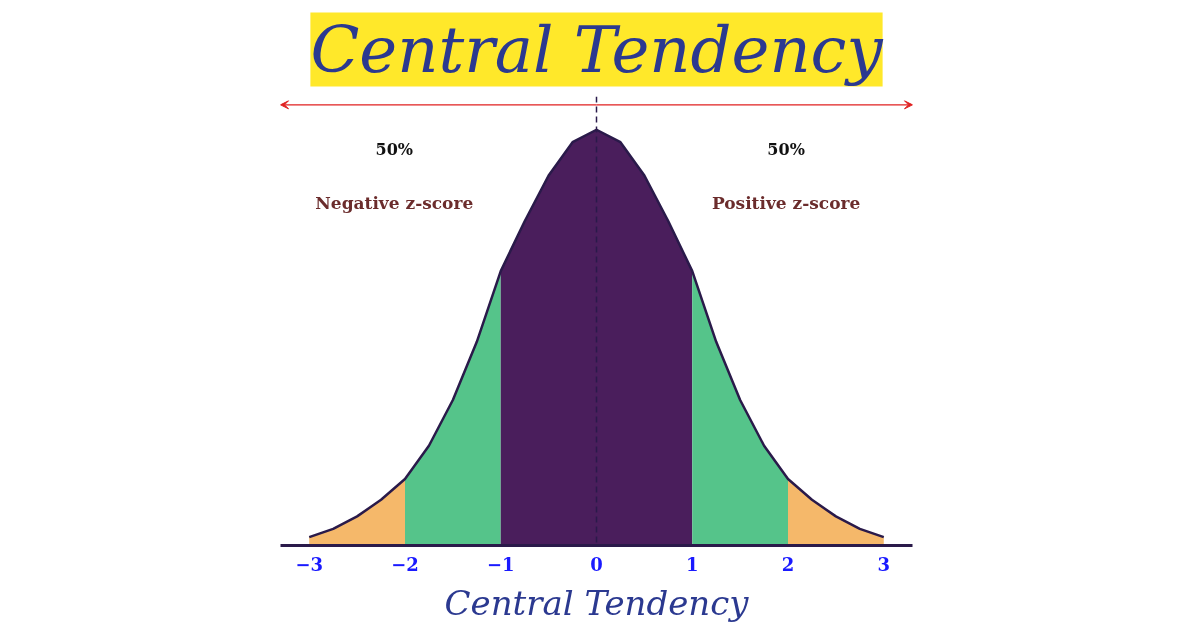 Image resolution: width=1182 pixels, height=629 pixels. Describe the element at coordinates (500, 564) in the screenshot. I see `x-tick-label: −1` at that location.